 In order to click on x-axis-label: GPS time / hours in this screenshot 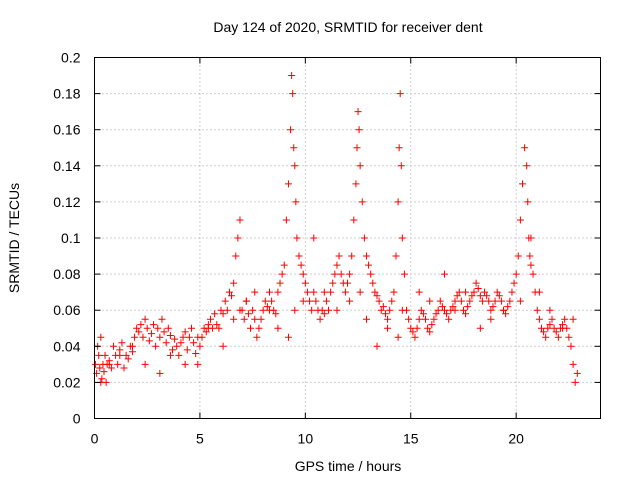, I will do `click(348, 466)`.